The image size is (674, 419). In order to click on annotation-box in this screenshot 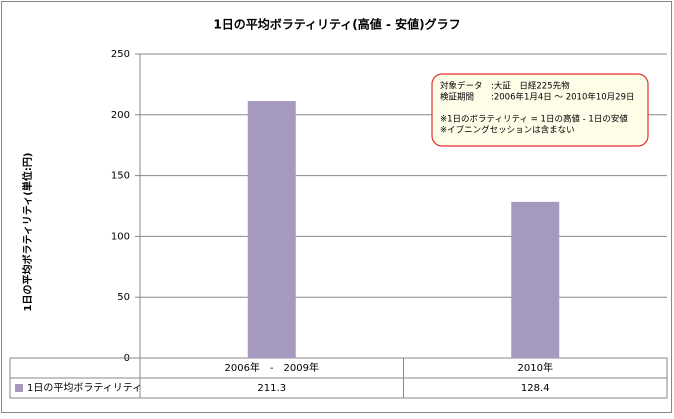, I will do `click(540, 110)`.